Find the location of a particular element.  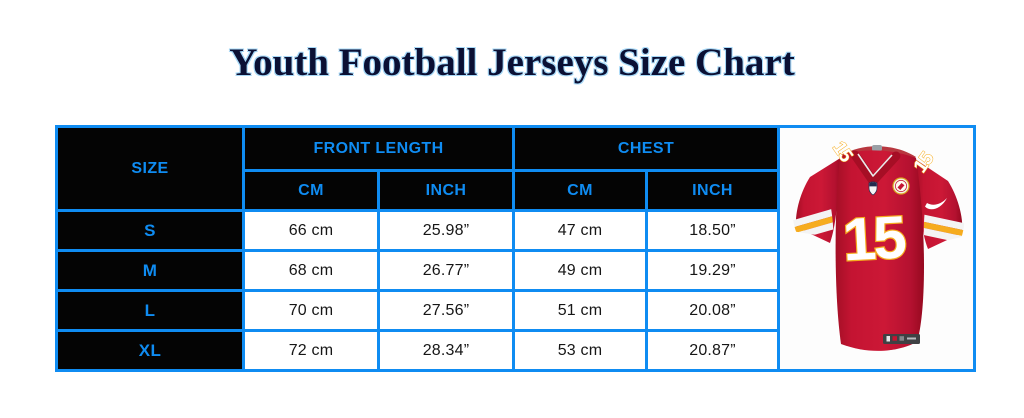

chest-inch-header: INCH is located at coordinates (712, 190).